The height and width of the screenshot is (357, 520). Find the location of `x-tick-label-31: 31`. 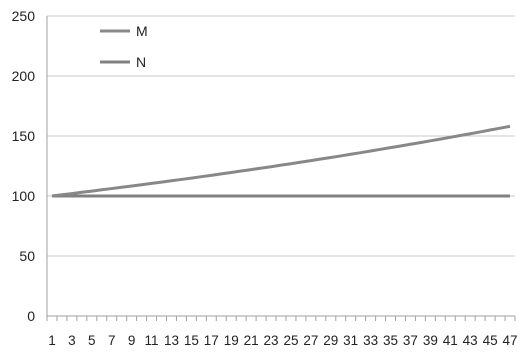

x-tick-label-31: 31 is located at coordinates (350, 340).